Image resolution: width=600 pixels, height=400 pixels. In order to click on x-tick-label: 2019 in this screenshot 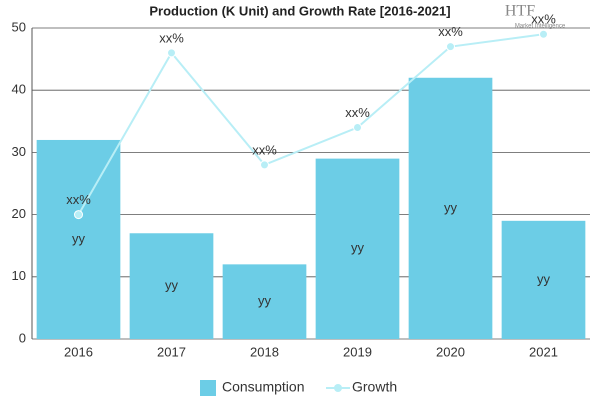, I will do `click(357, 351)`.